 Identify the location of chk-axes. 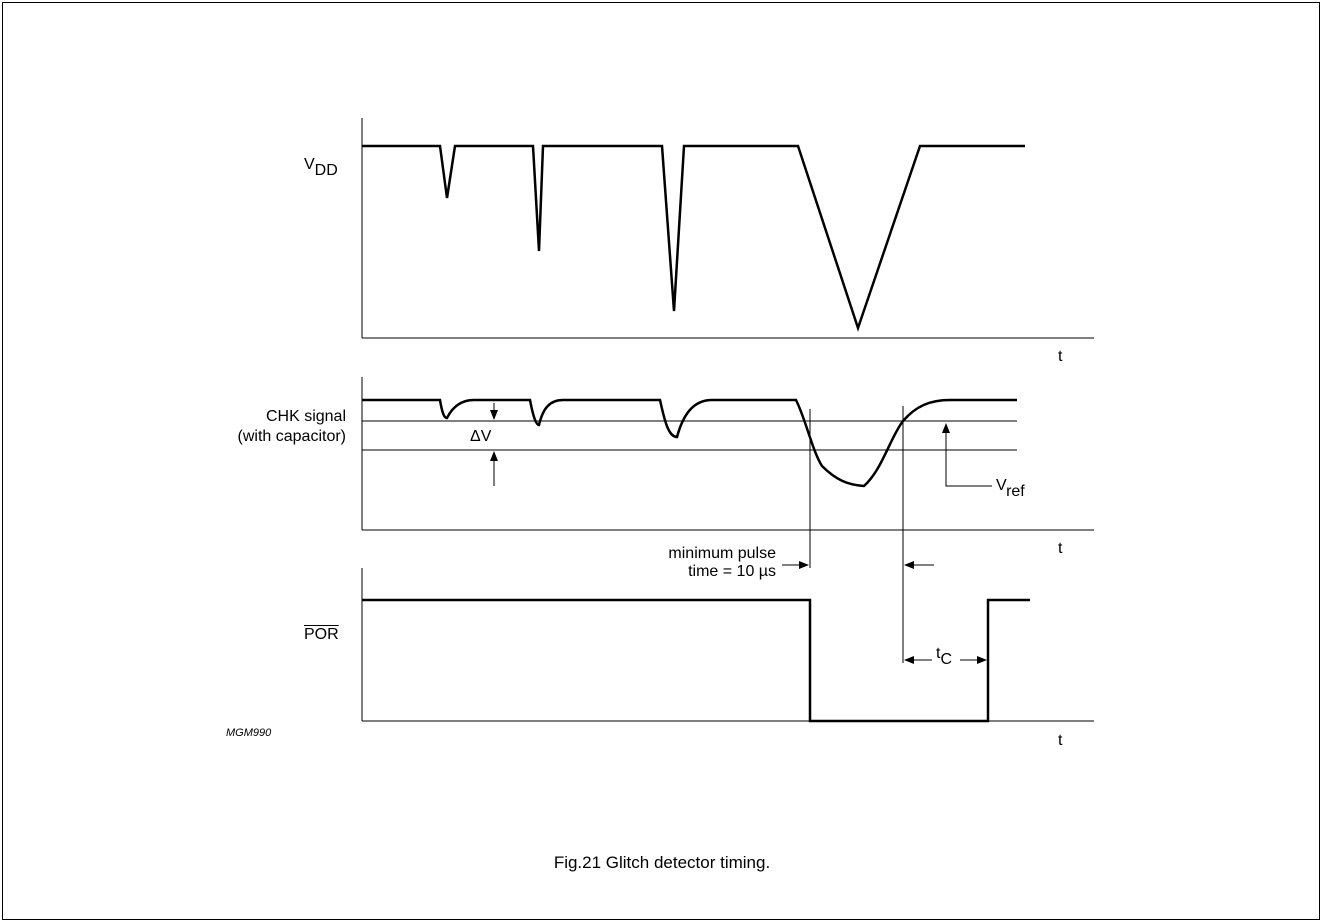
(727, 454).